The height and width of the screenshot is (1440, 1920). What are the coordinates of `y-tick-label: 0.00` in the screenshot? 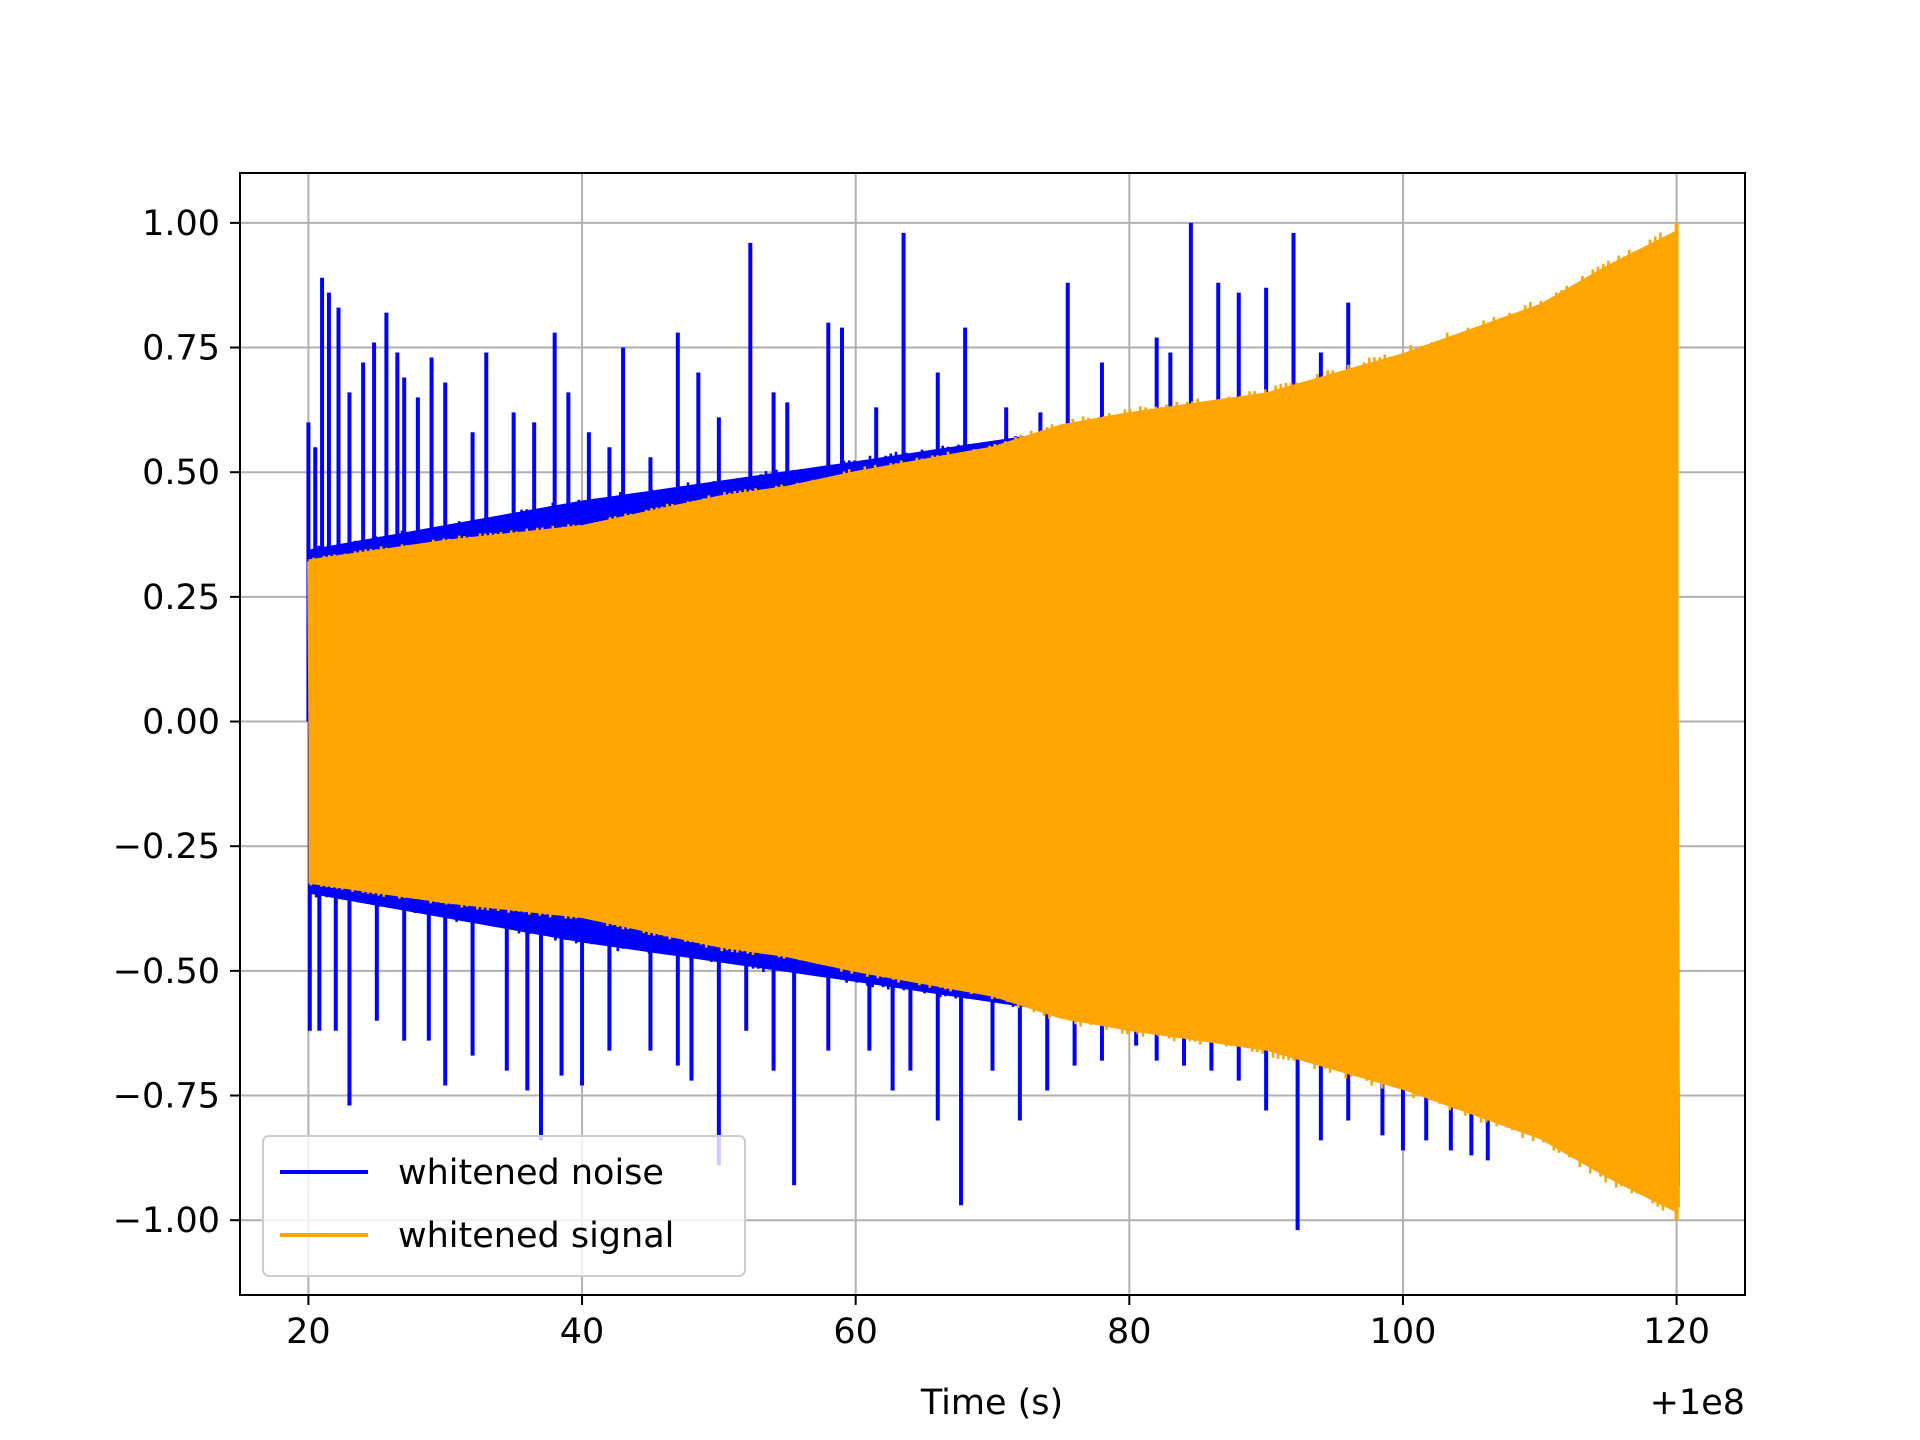 It's located at (181, 723).